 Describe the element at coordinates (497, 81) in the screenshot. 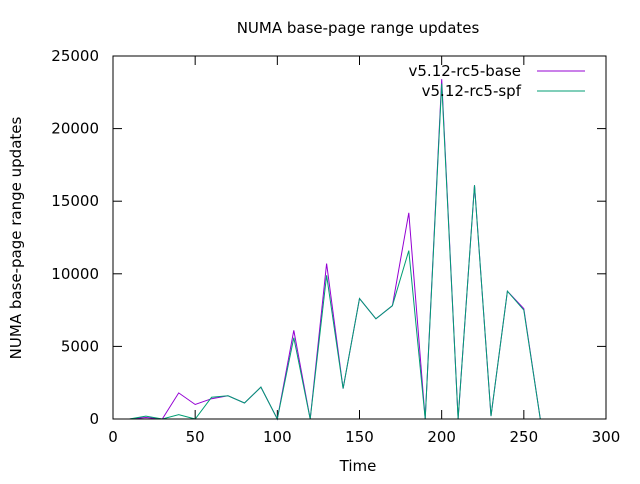

I see `legend: v5.12-rc5-base v5.12-rc5-spf` at that location.